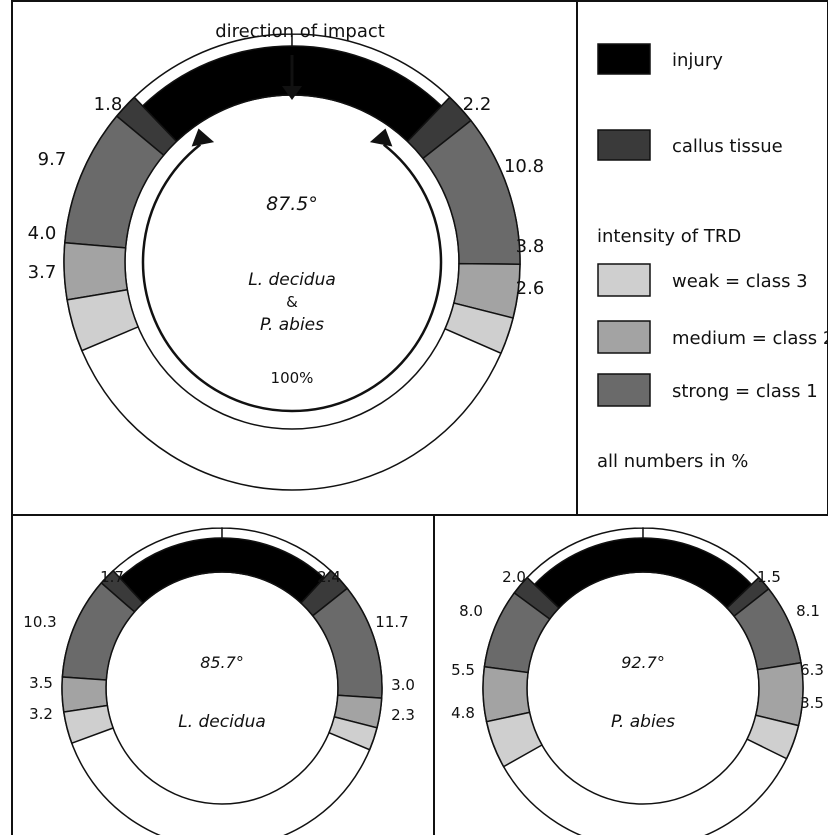 This screenshot has height=835, width=828. I want to click on pabies-right-weak-value: 3.5, so click(812, 703).